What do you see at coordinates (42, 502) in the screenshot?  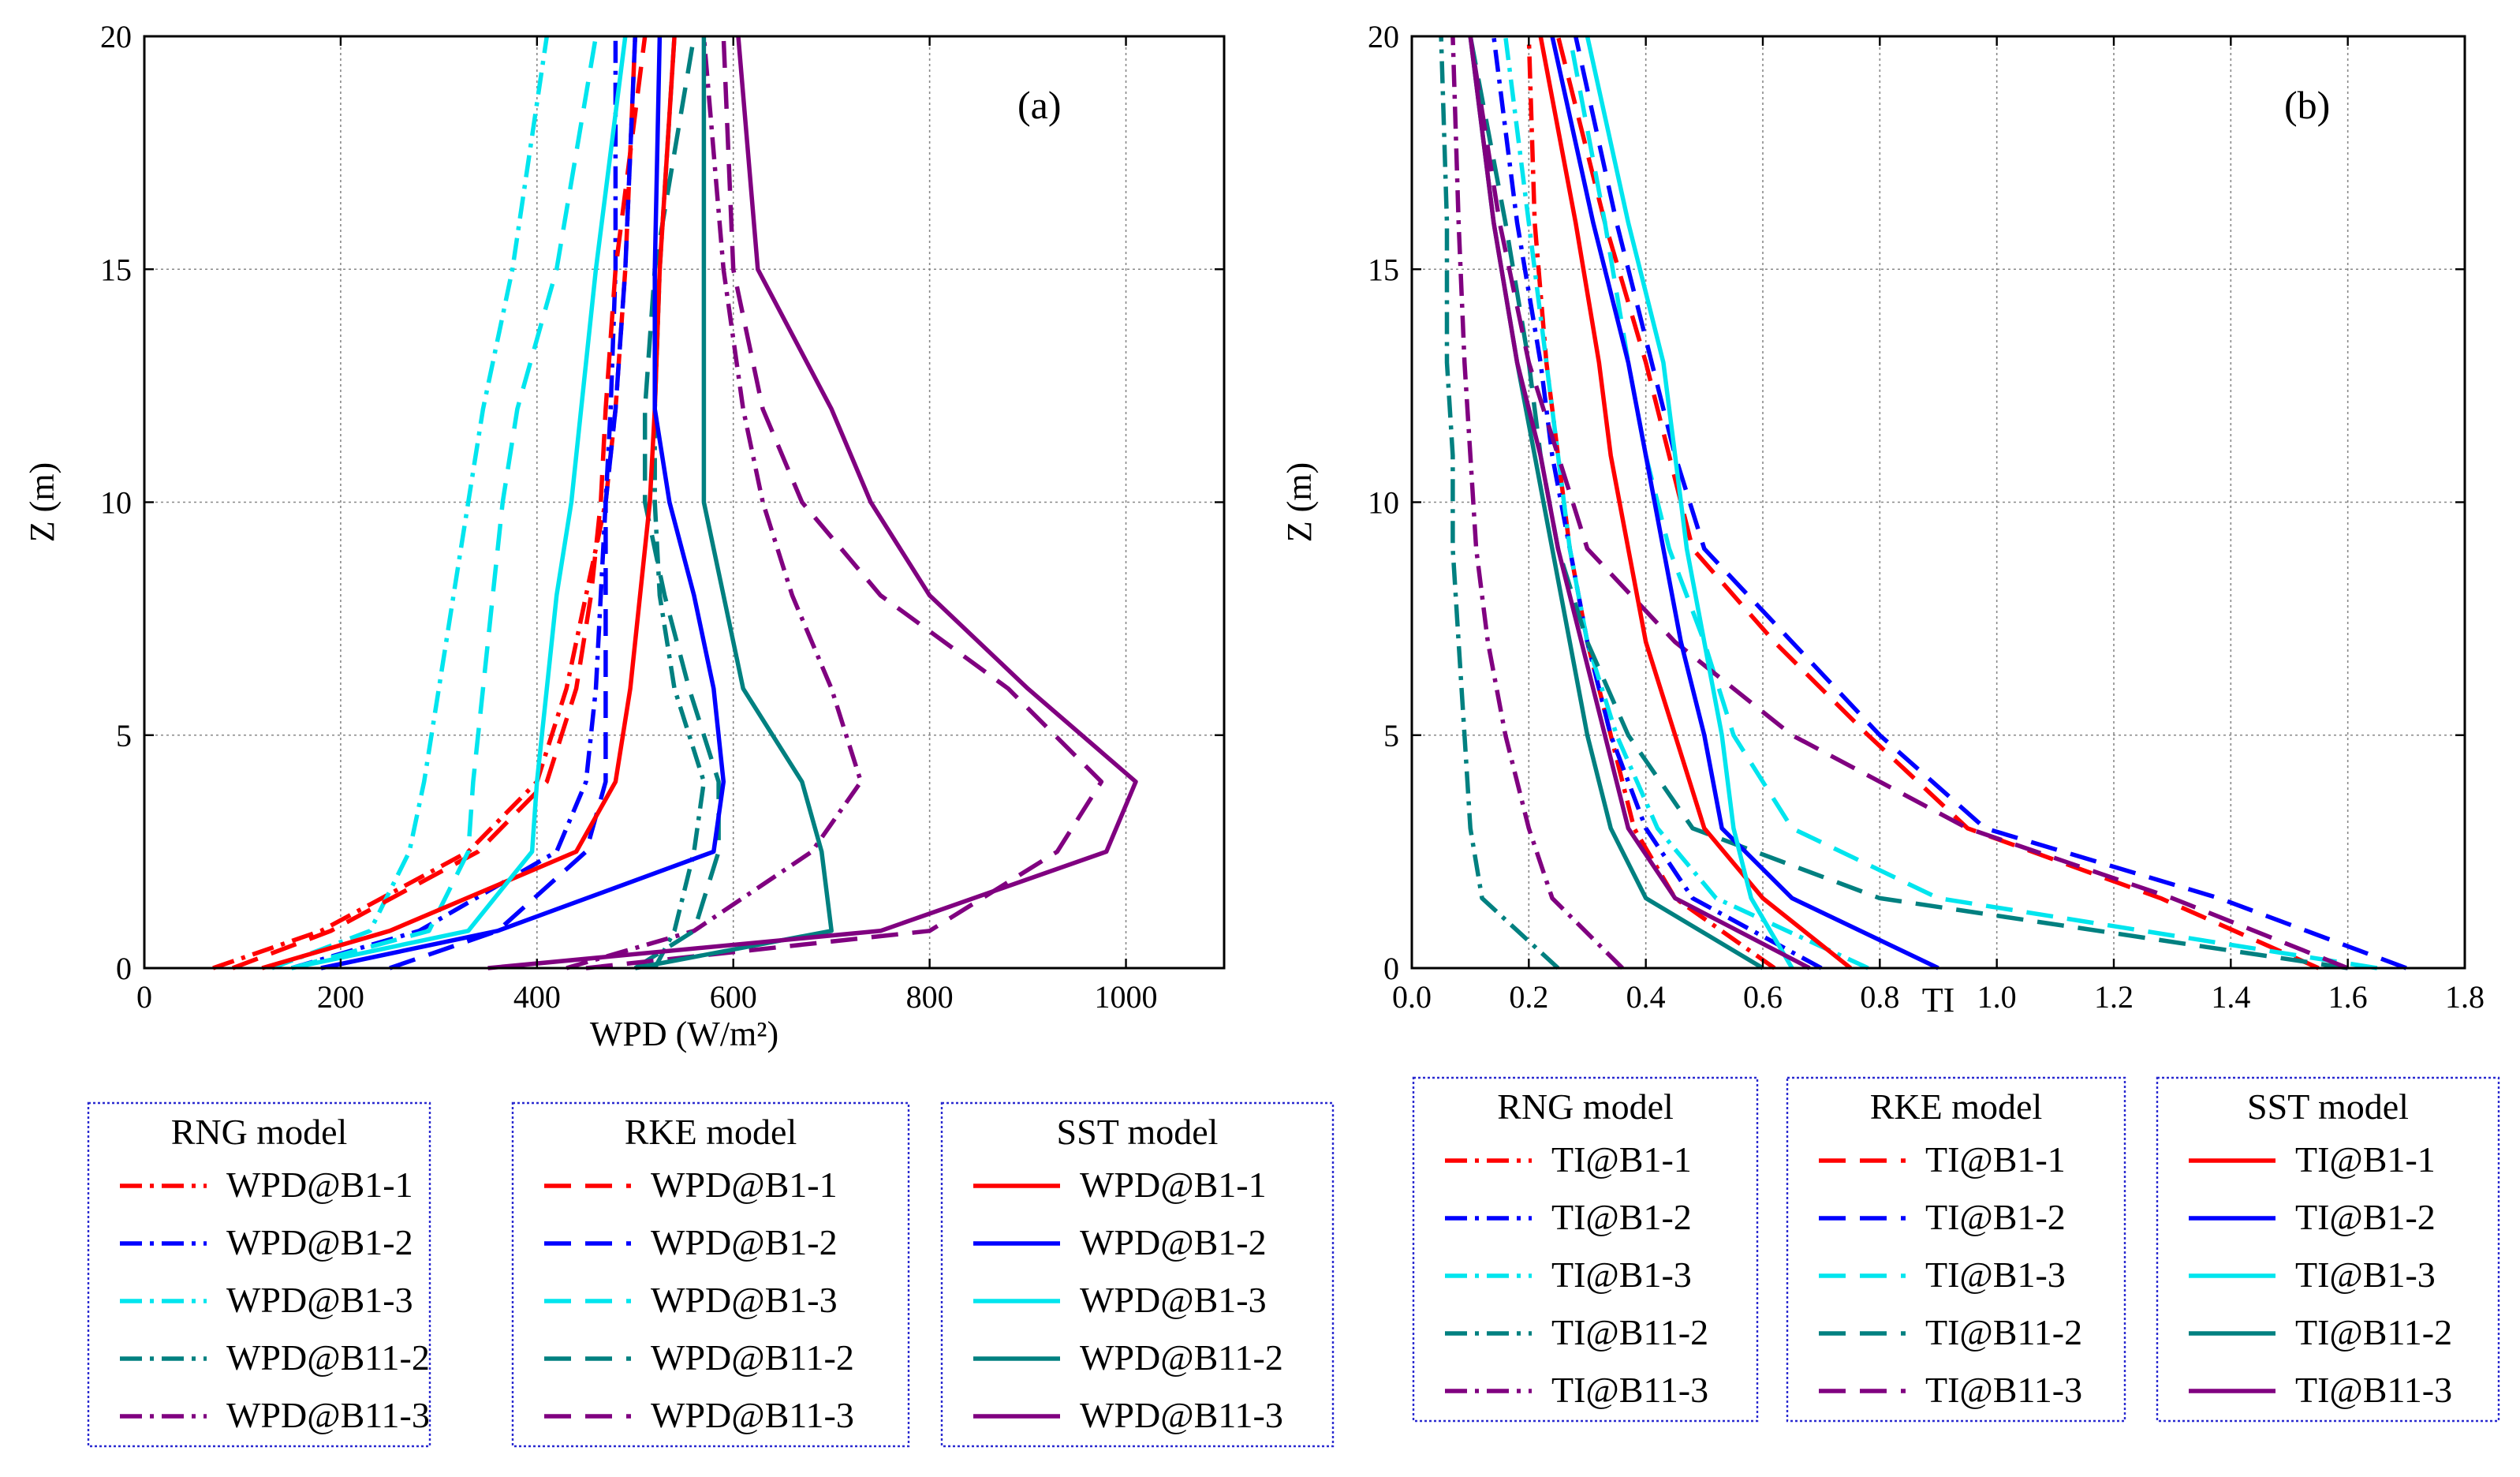 I see `panel-a-y-axis-title: Z (m)` at bounding box center [42, 502].